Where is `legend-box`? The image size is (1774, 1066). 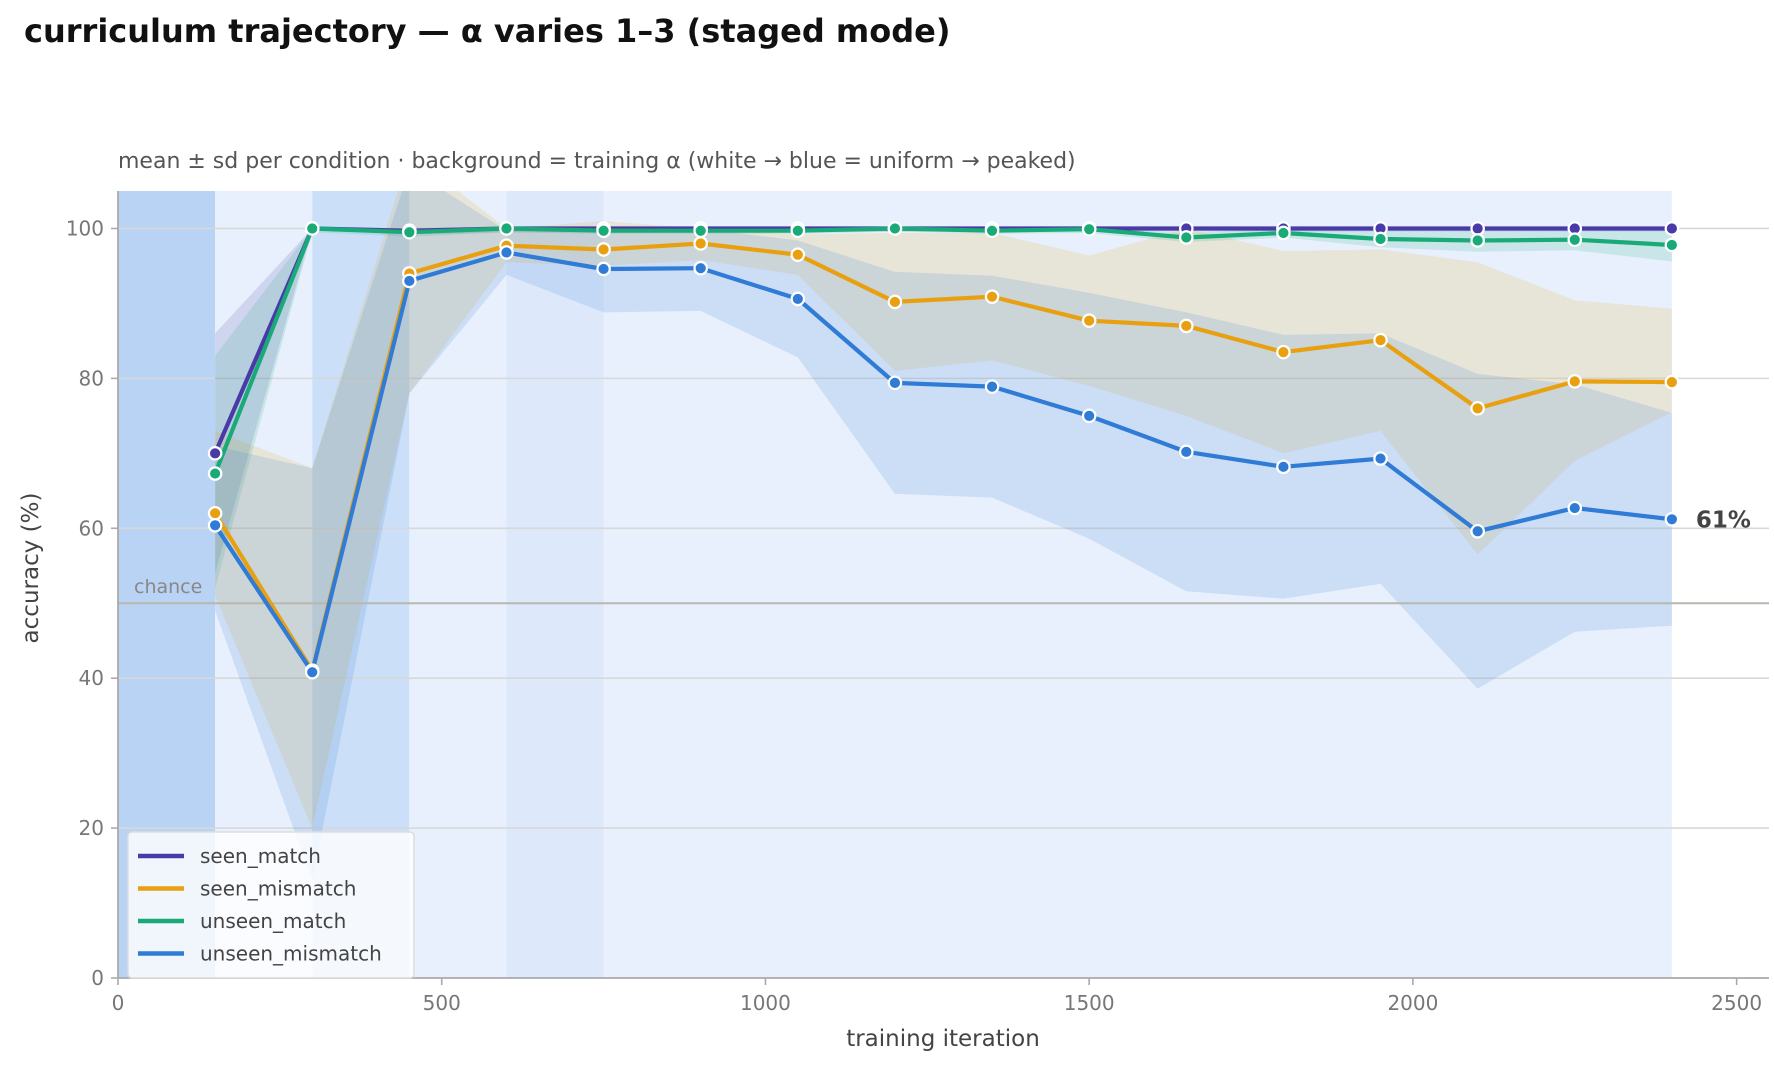
legend-box is located at coordinates (271, 905).